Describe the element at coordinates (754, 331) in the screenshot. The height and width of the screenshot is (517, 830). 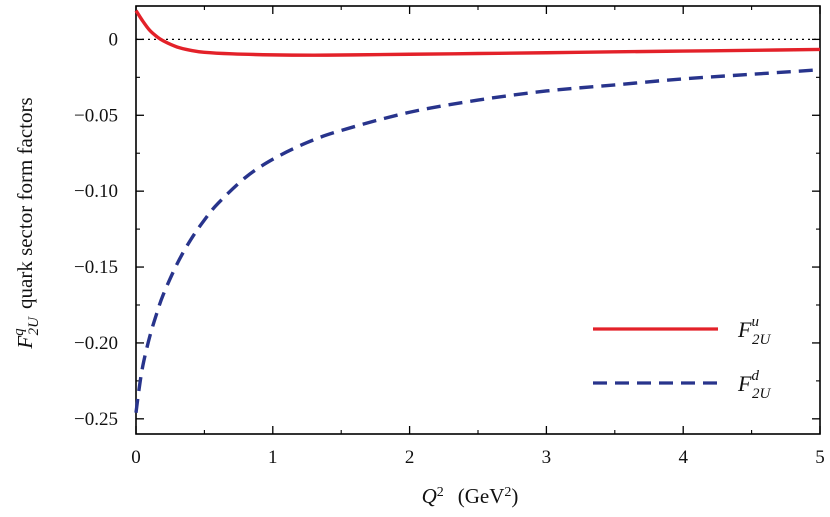
I see `legend-label-u: Fu 2U` at that location.